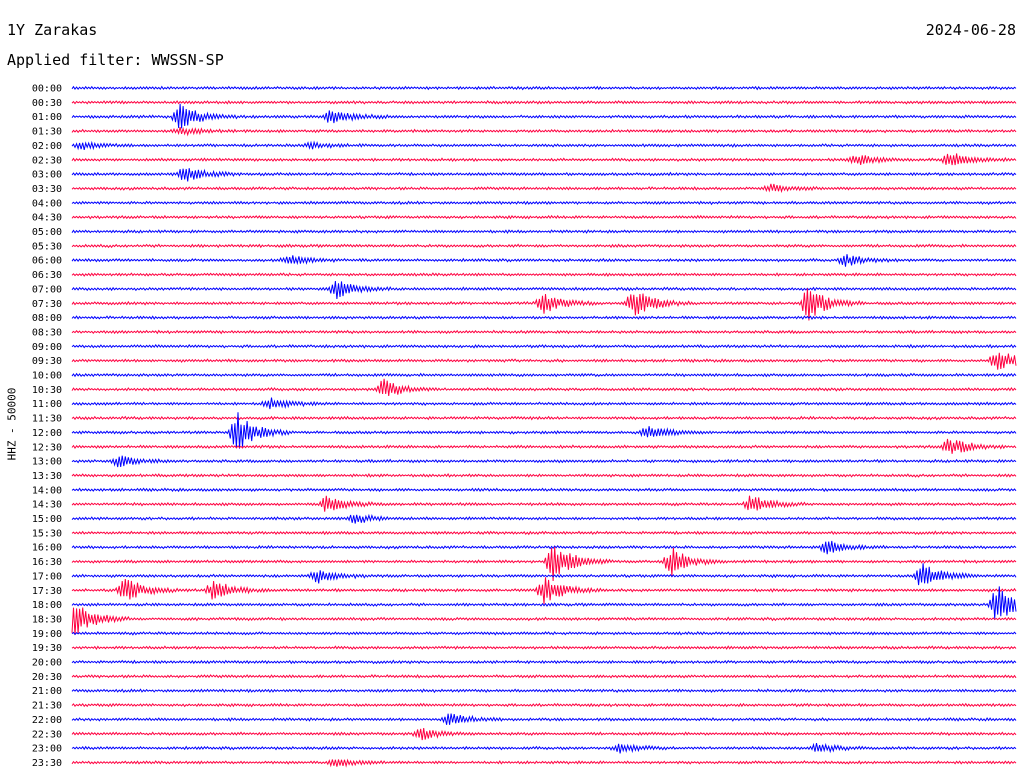 The width and height of the screenshot is (1024, 780). What do you see at coordinates (47, 246) in the screenshot?
I see `row-time-label: 05:30` at bounding box center [47, 246].